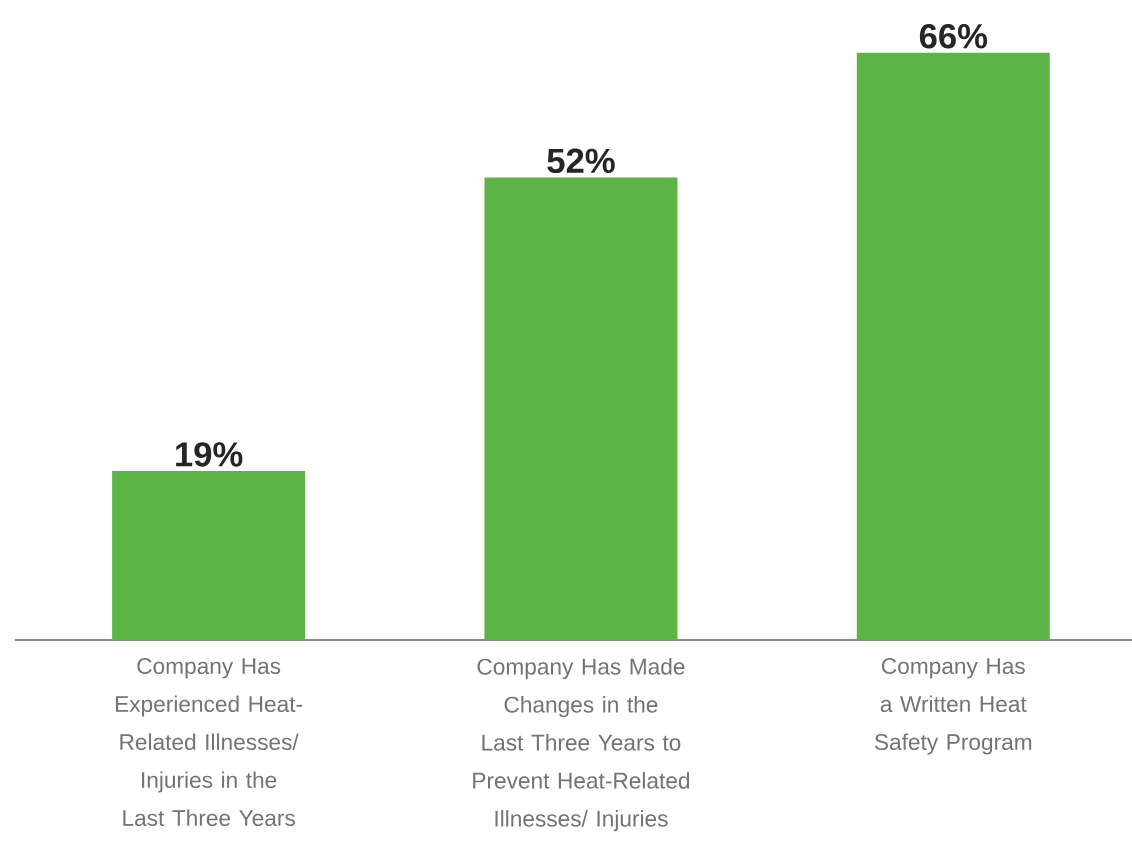 Image resolution: width=1132 pixels, height=860 pixels. I want to click on x-tick-label: Company Has Made Changes in the Last Three Years to Prevent Heat-Related Illnesses/ Injuries, so click(581, 745).